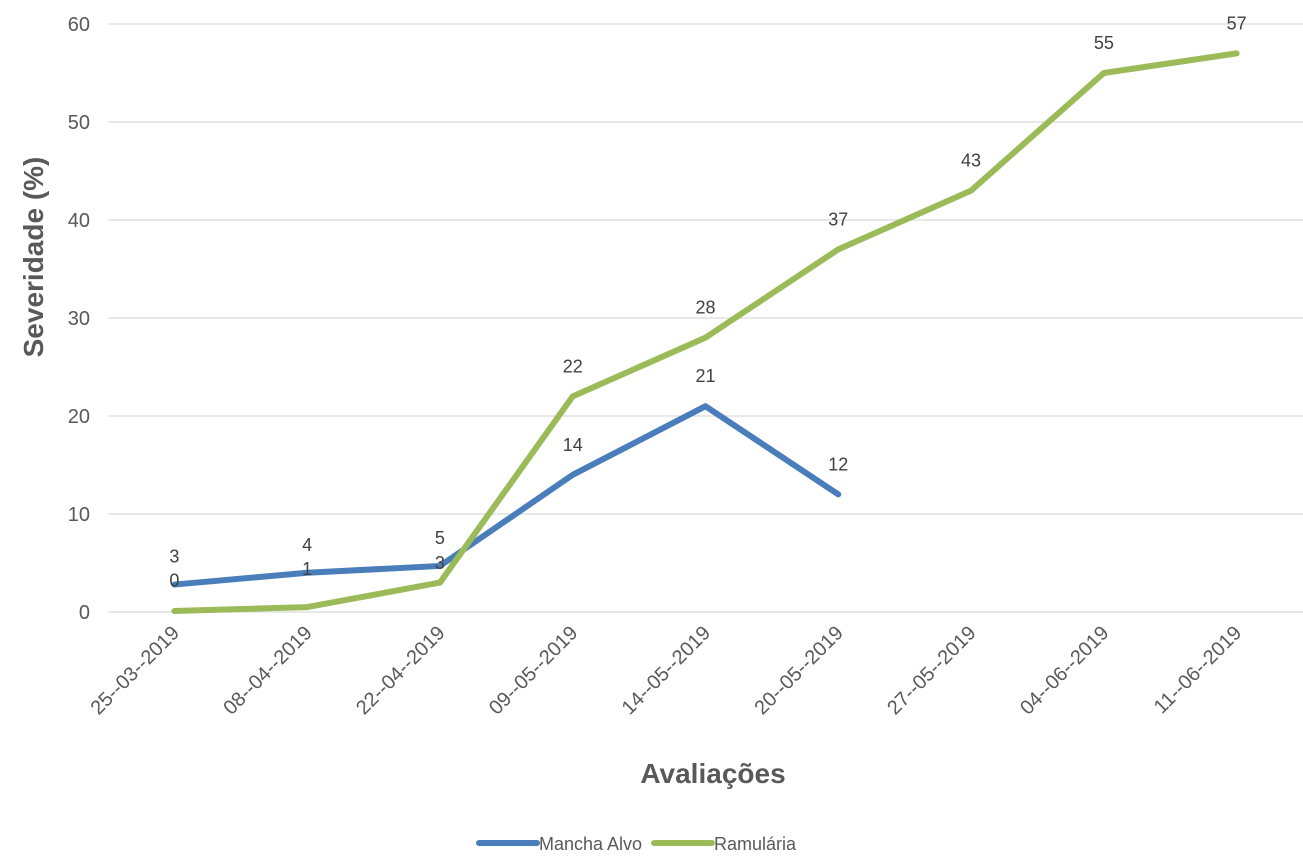 This screenshot has height=856, width=1303. Describe the element at coordinates (307, 545) in the screenshot. I see `data-label: 4` at that location.